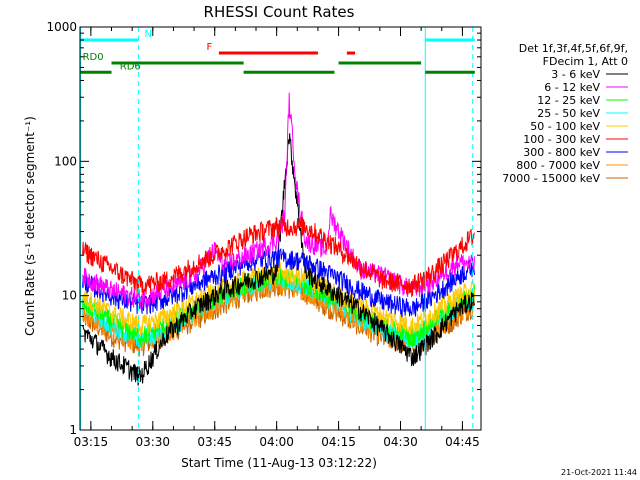 The width and height of the screenshot is (640, 480). What do you see at coordinates (462, 442) in the screenshot?
I see `x-tick-label: 04:45` at bounding box center [462, 442].